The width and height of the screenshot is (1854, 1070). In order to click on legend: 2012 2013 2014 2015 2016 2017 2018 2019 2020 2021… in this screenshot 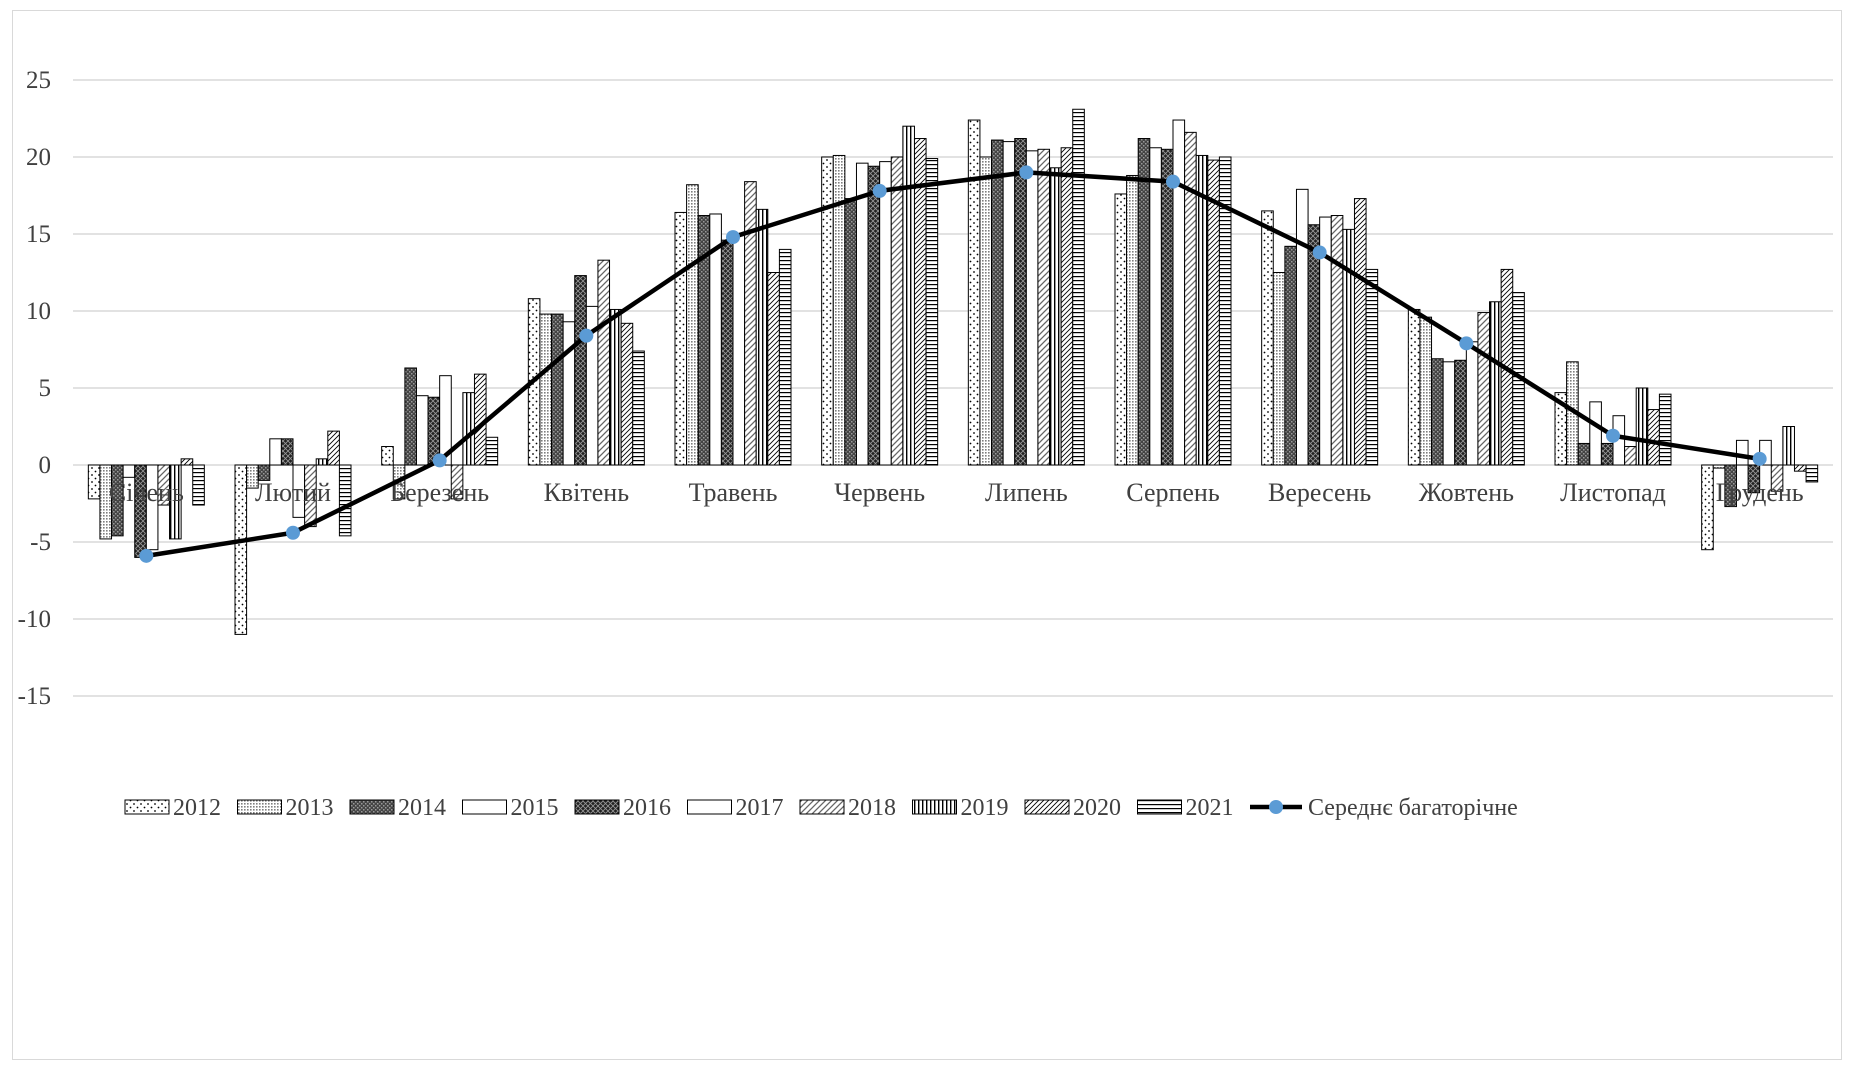, I will do `click(821, 808)`.